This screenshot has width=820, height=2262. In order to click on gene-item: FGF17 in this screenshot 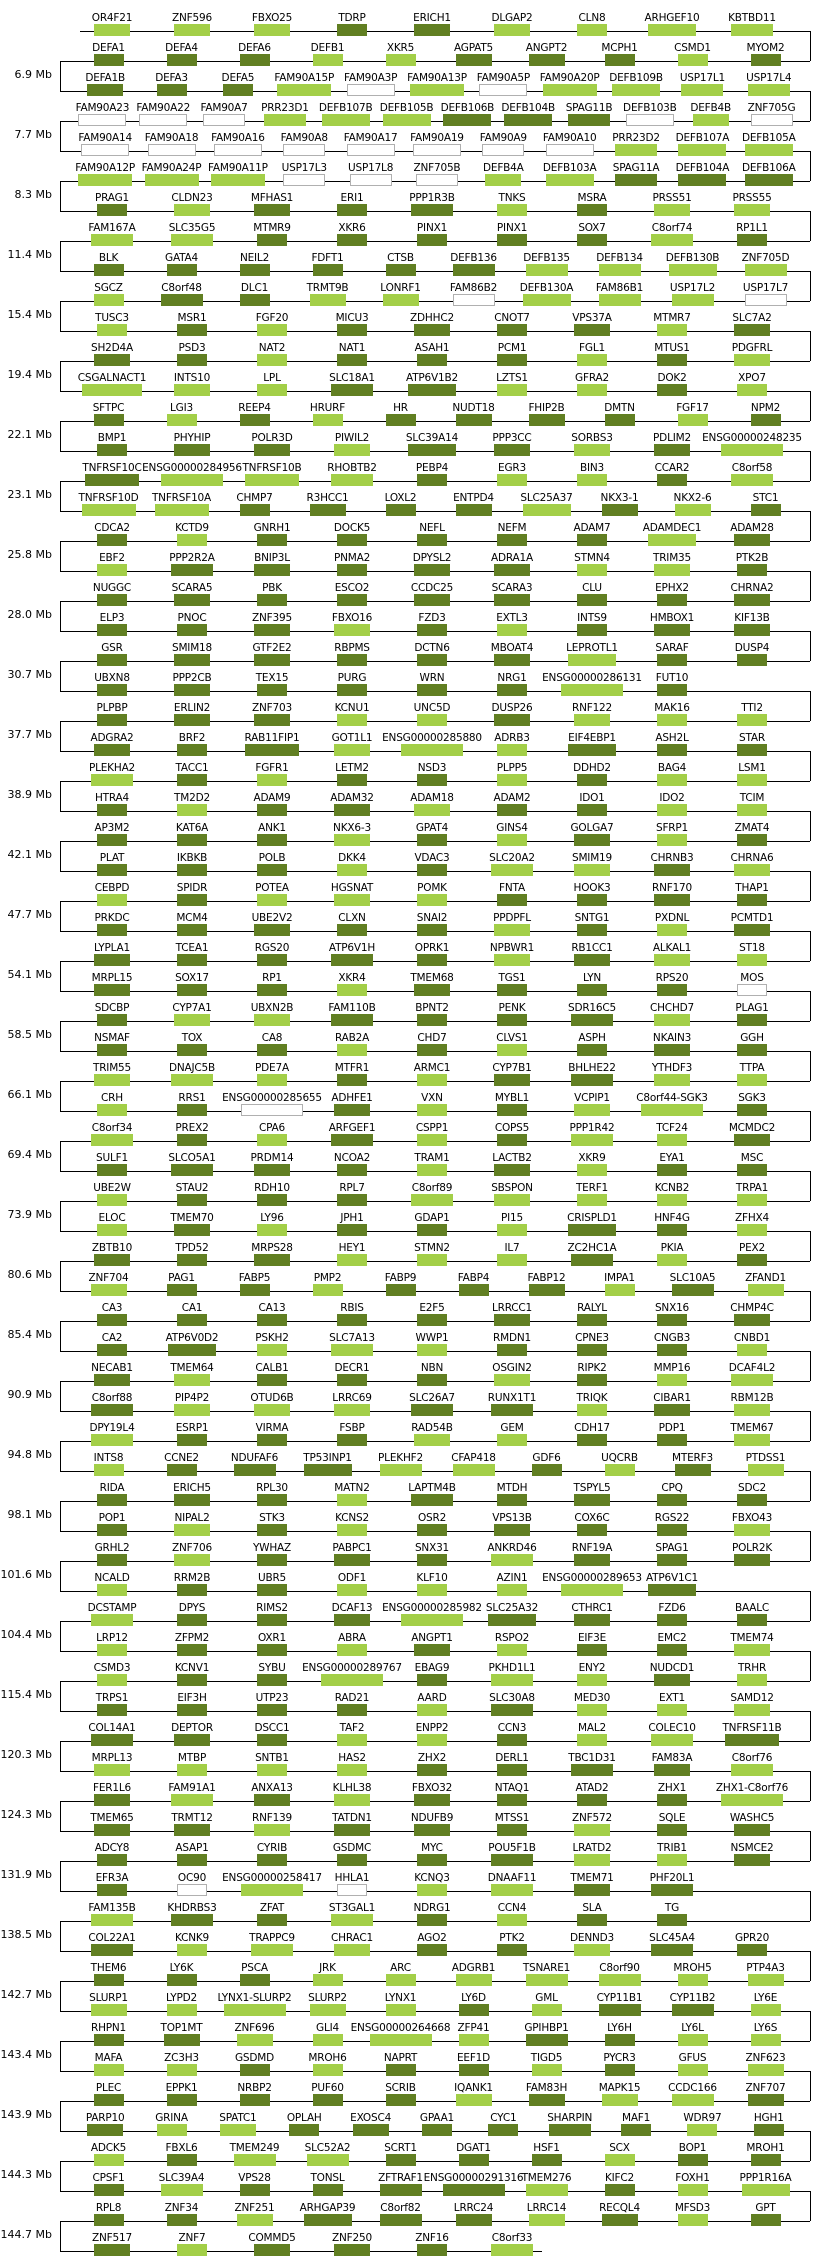, I will do `click(692, 417)`.